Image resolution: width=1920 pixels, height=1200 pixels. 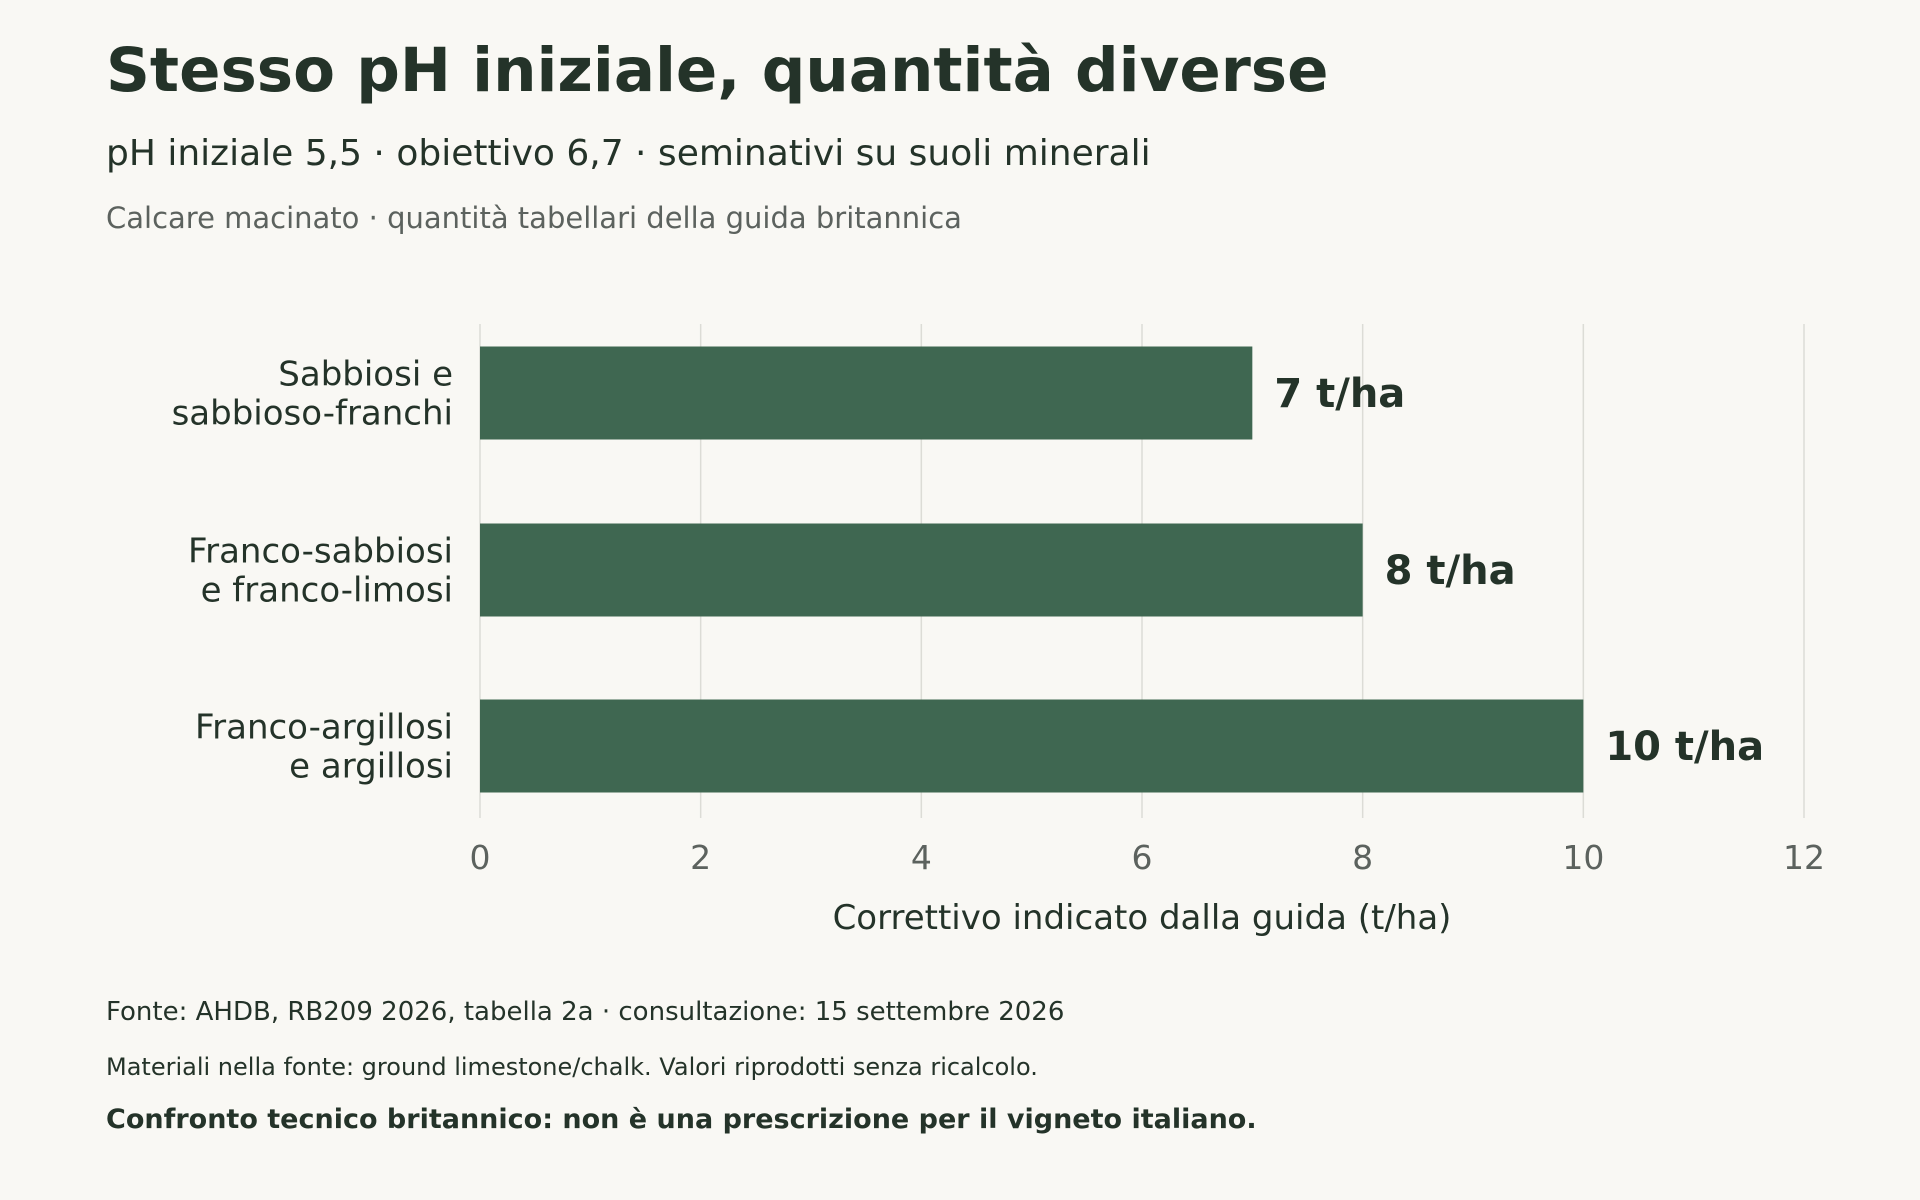 I want to click on category-label-1: Sabbiosi e sabbioso-franchi, so click(x=312, y=394).